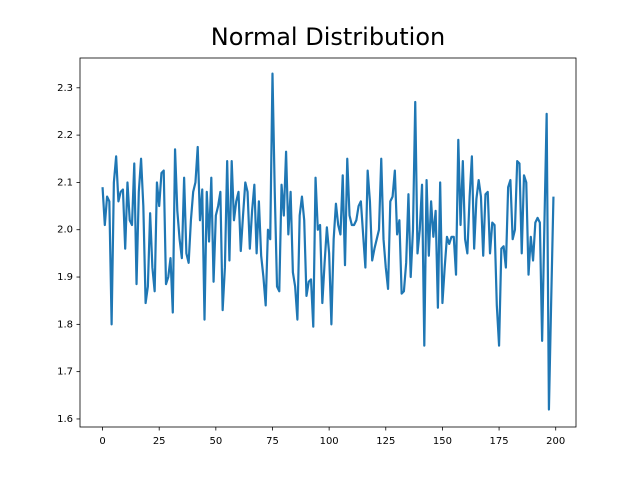 This screenshot has width=640, height=480. I want to click on x-tick-label: 125, so click(385, 441).